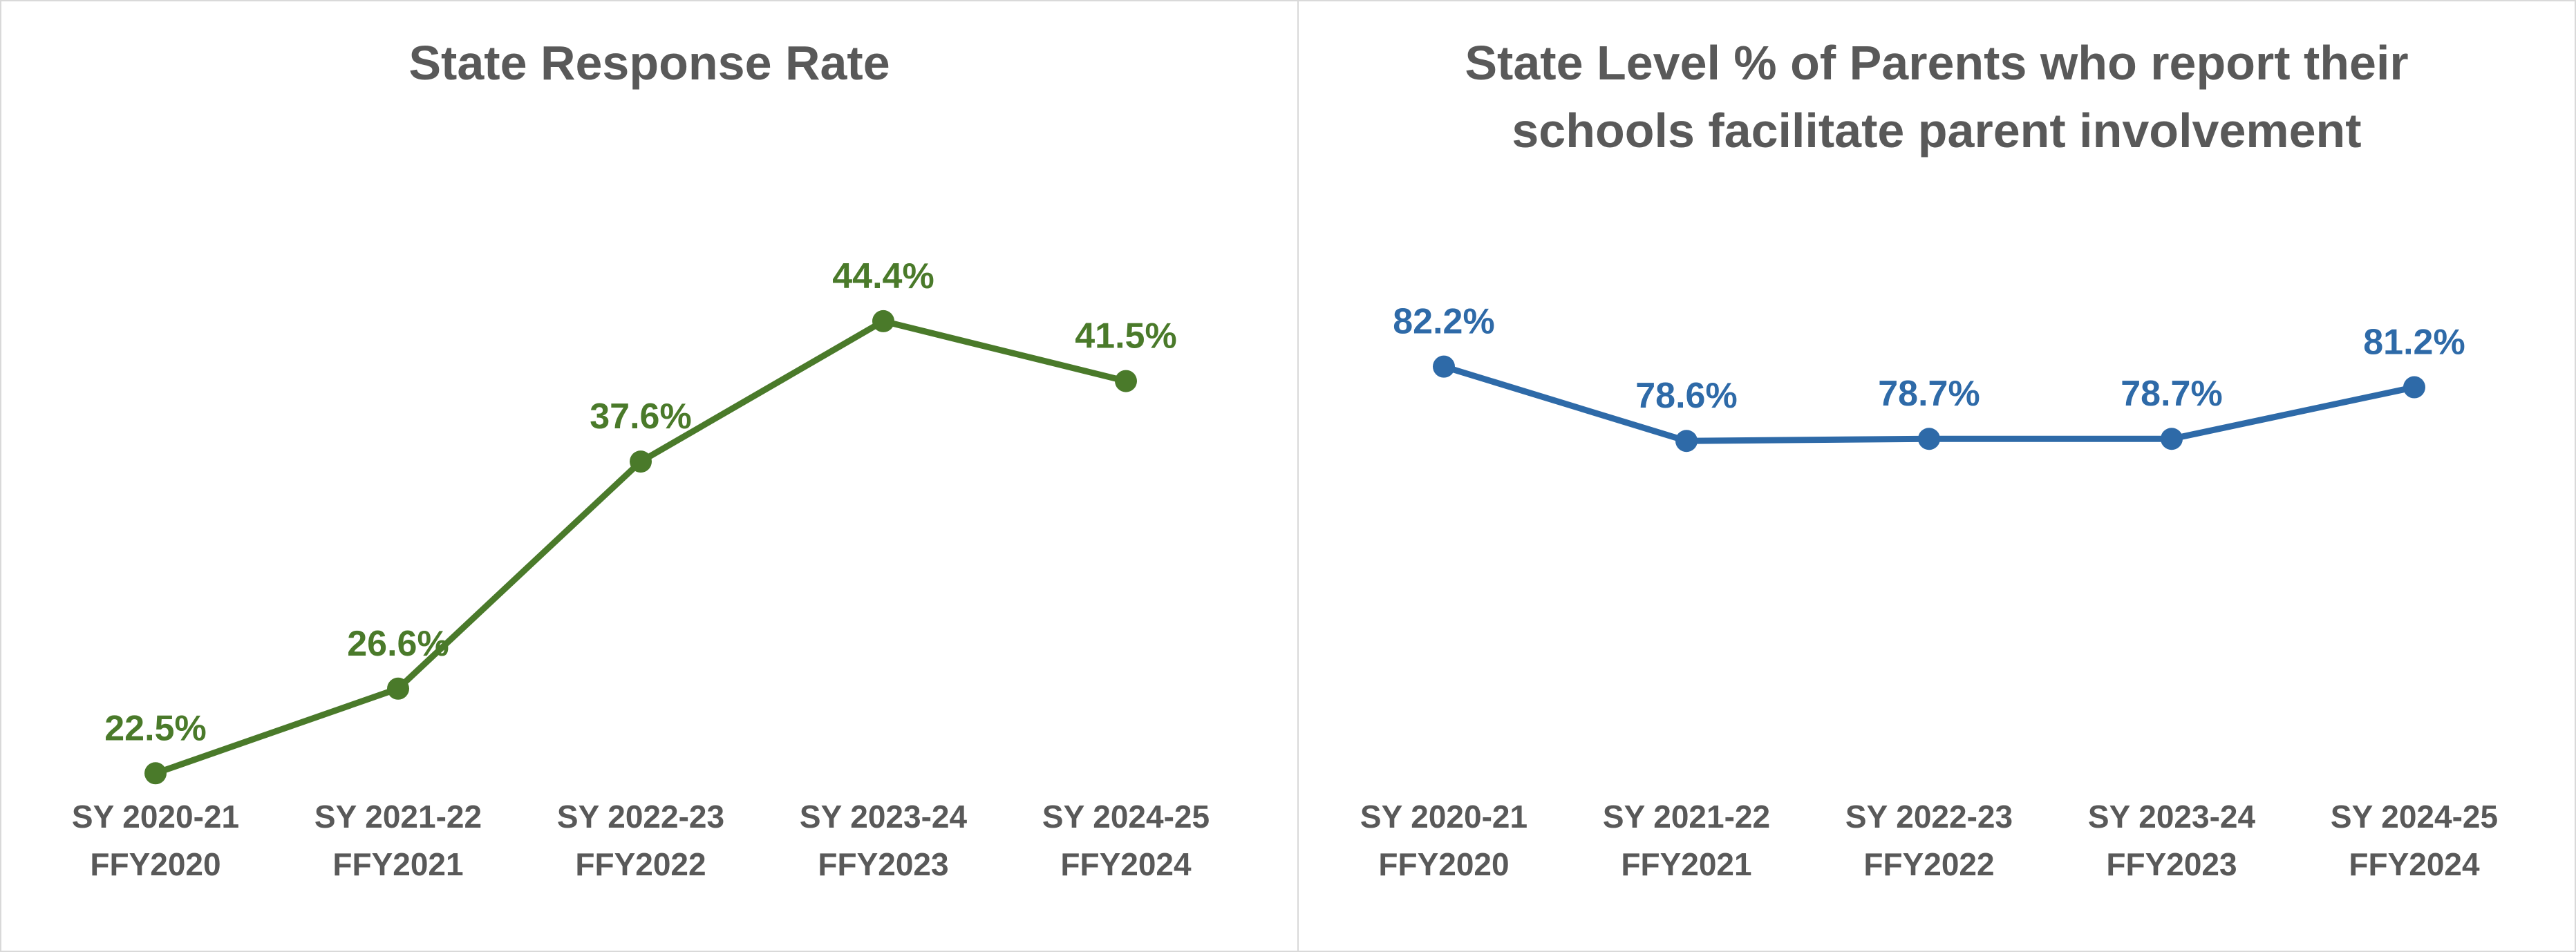  Describe the element at coordinates (640, 417) in the screenshot. I see `data-label: 37.6%` at that location.